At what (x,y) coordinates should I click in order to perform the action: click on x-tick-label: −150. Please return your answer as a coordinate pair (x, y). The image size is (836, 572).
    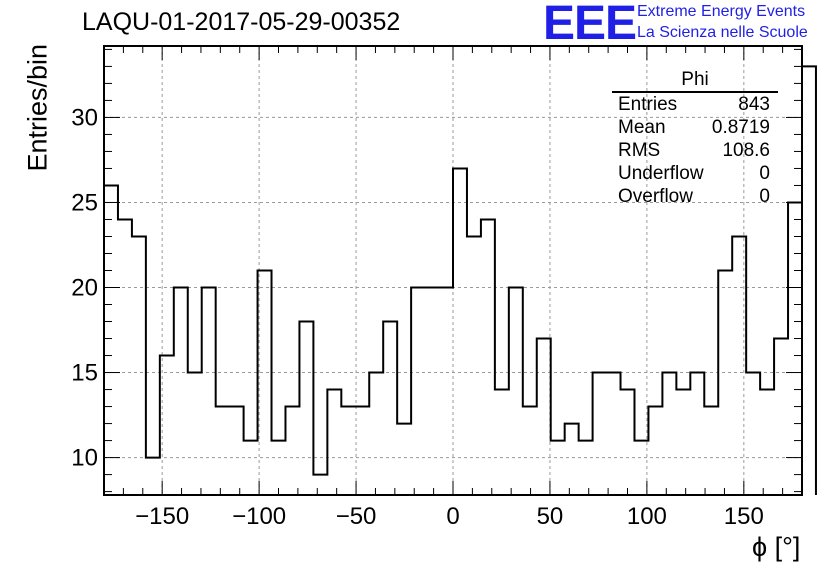
    Looking at the image, I should click on (162, 516).